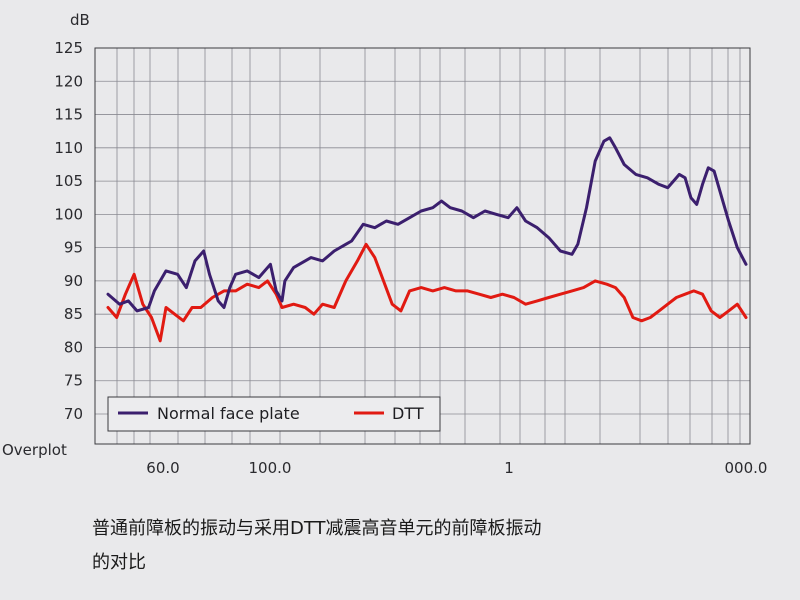  I want to click on x-tick-label: 1, so click(509, 468).